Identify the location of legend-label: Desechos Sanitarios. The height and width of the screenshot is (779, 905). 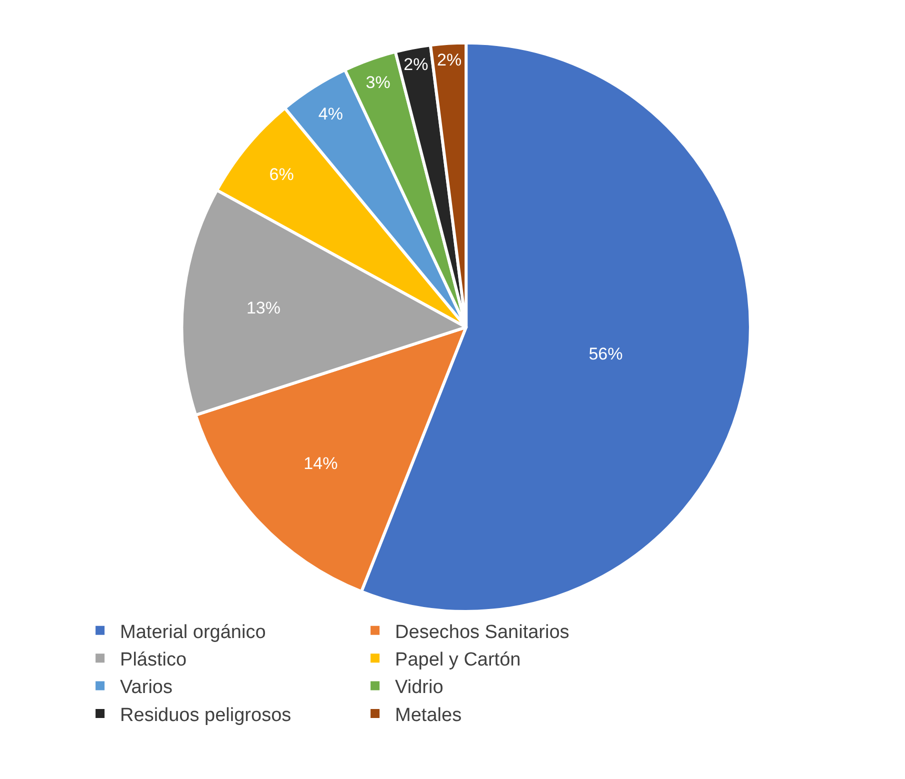
(482, 632).